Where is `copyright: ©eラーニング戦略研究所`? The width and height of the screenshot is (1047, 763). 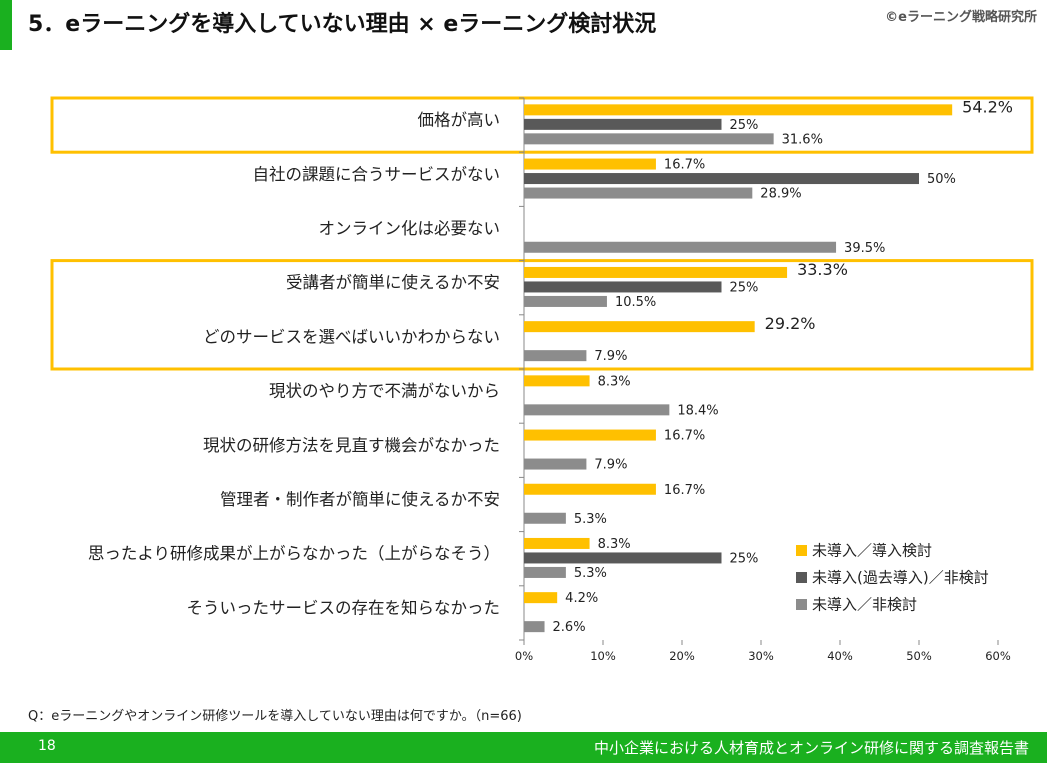
copyright: ©eラーニング戦略研究所 is located at coordinates (961, 17).